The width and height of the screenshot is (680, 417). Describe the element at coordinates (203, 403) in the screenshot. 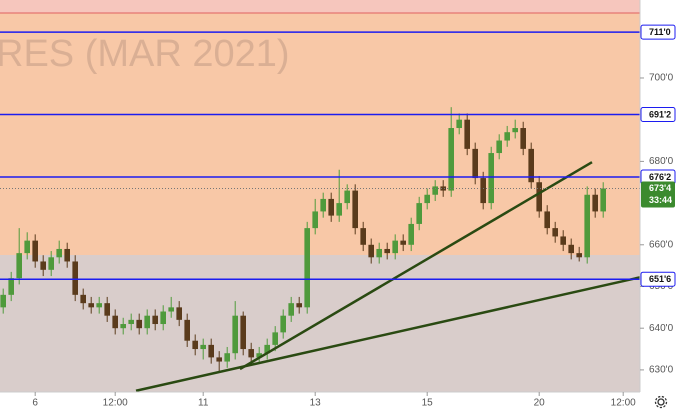

I see `x-tick-label: 11` at that location.